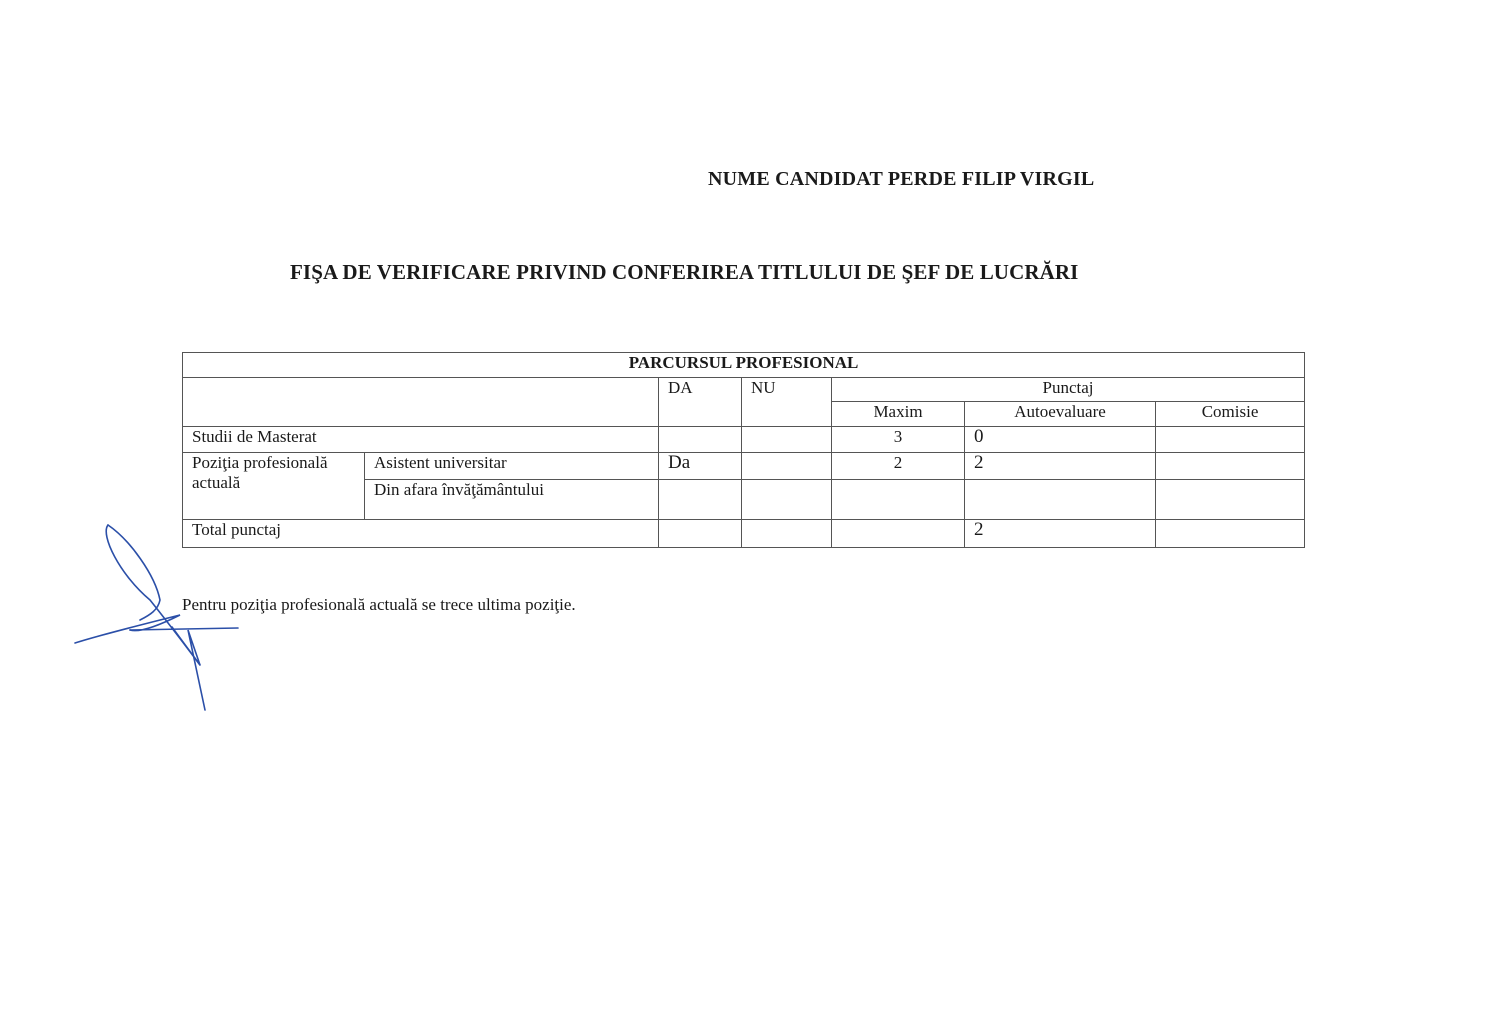 Image resolution: width=1497 pixels, height=1026 pixels. Describe the element at coordinates (420, 439) in the screenshot. I see `row-label: Studii de Masterat` at that location.